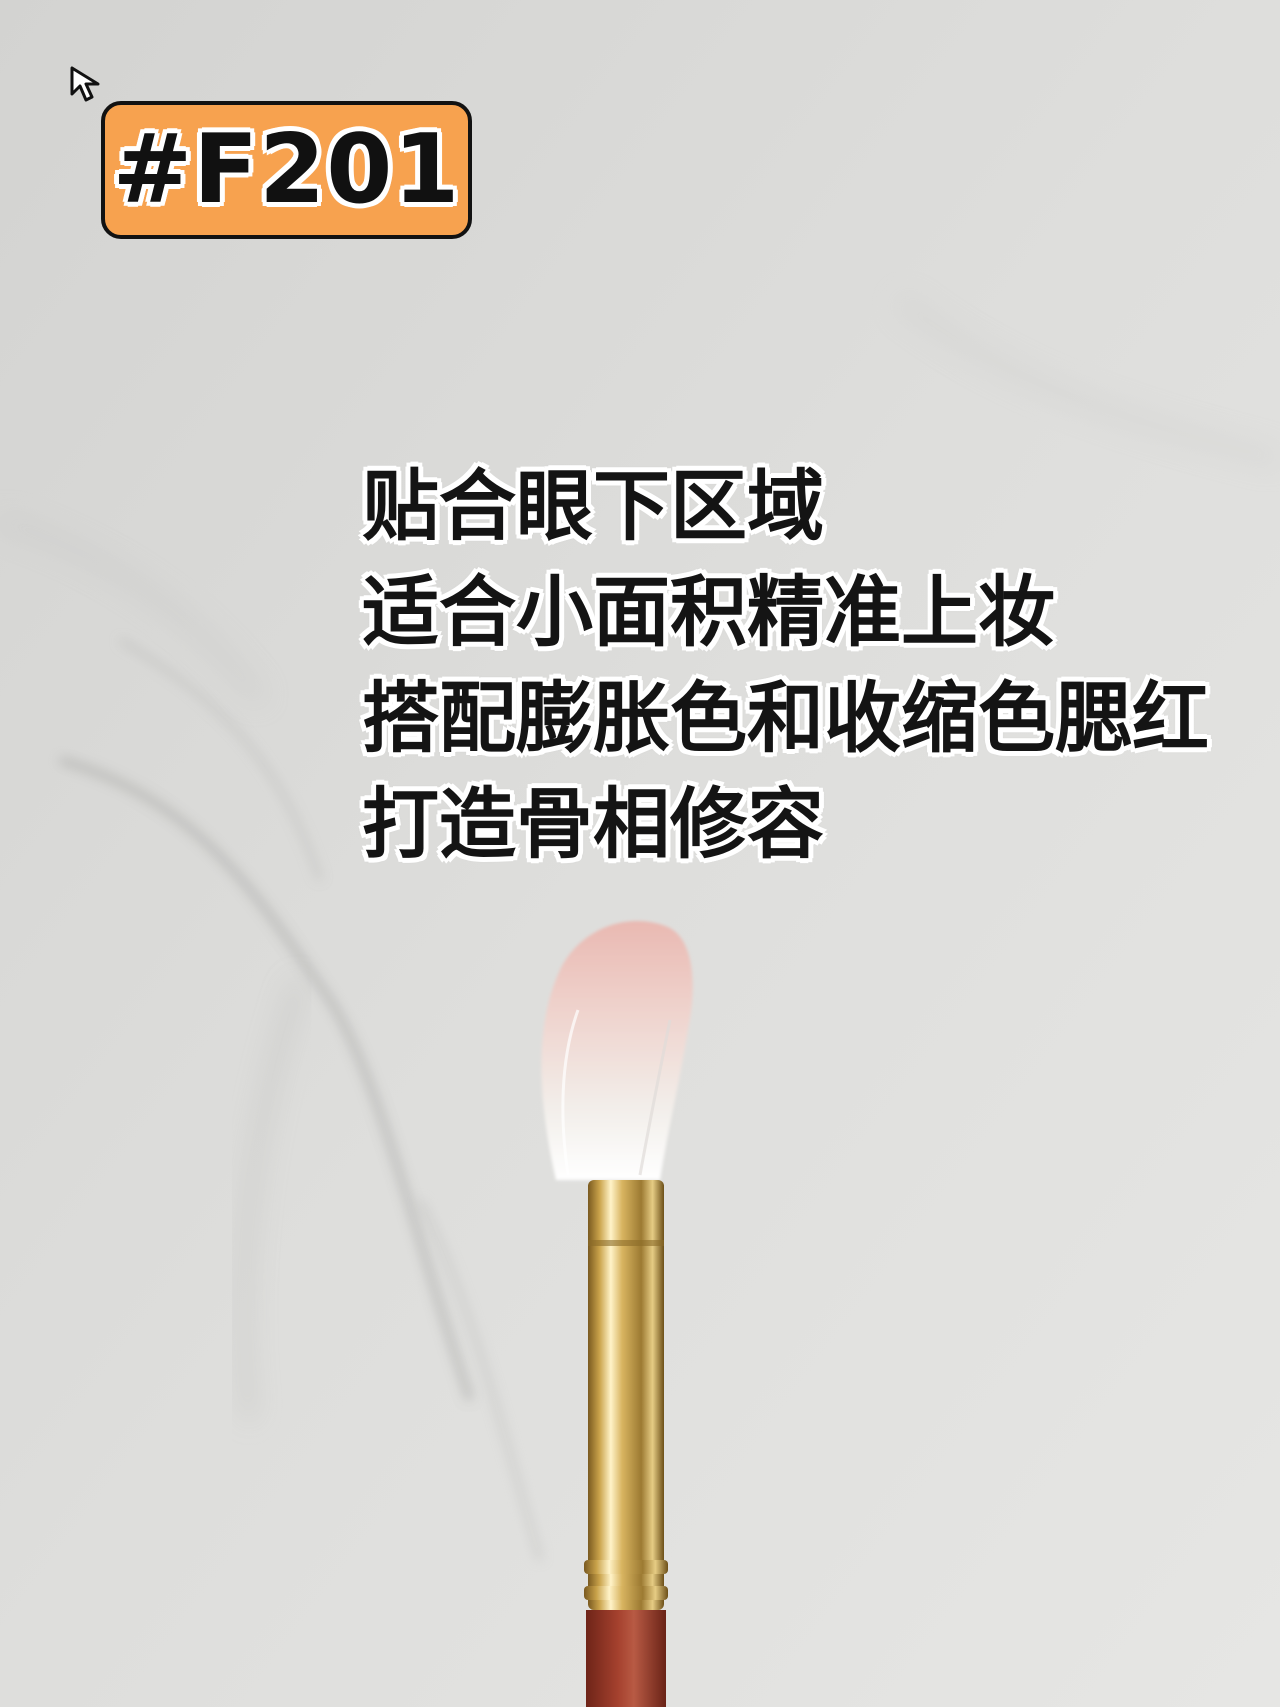 This screenshot has height=1707, width=1280. What do you see at coordinates (593, 507) in the screenshot?
I see `caption-line: 贴合眼下区域` at bounding box center [593, 507].